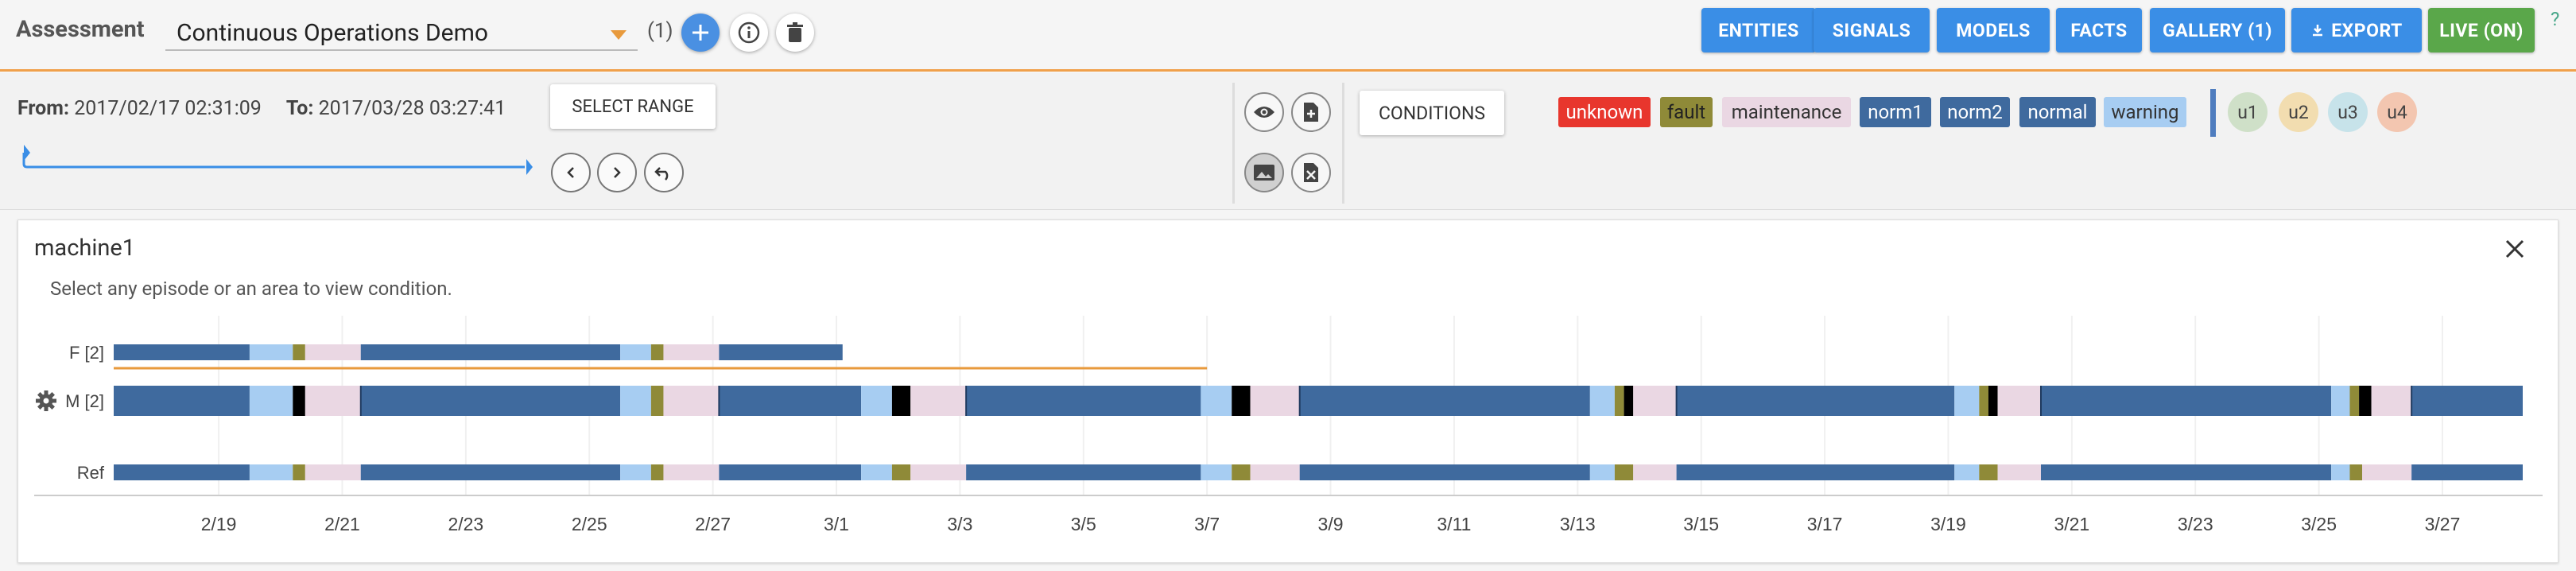 This screenshot has width=2576, height=571. Describe the element at coordinates (701, 33) in the screenshot. I see `add-assessment-button` at that location.